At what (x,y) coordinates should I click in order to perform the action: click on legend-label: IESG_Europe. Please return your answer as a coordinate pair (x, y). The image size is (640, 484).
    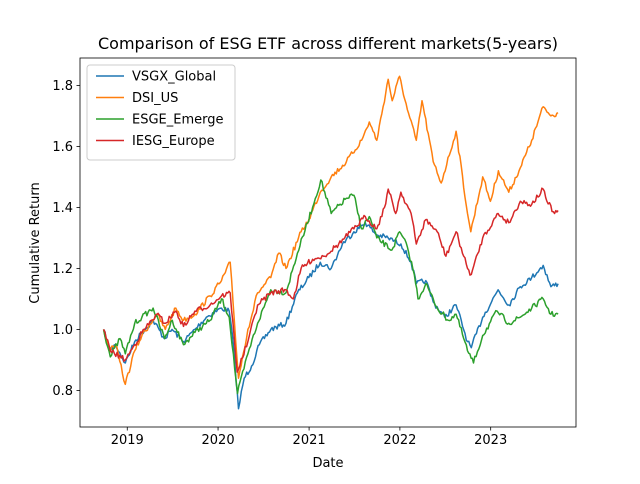
    Looking at the image, I should click on (173, 141).